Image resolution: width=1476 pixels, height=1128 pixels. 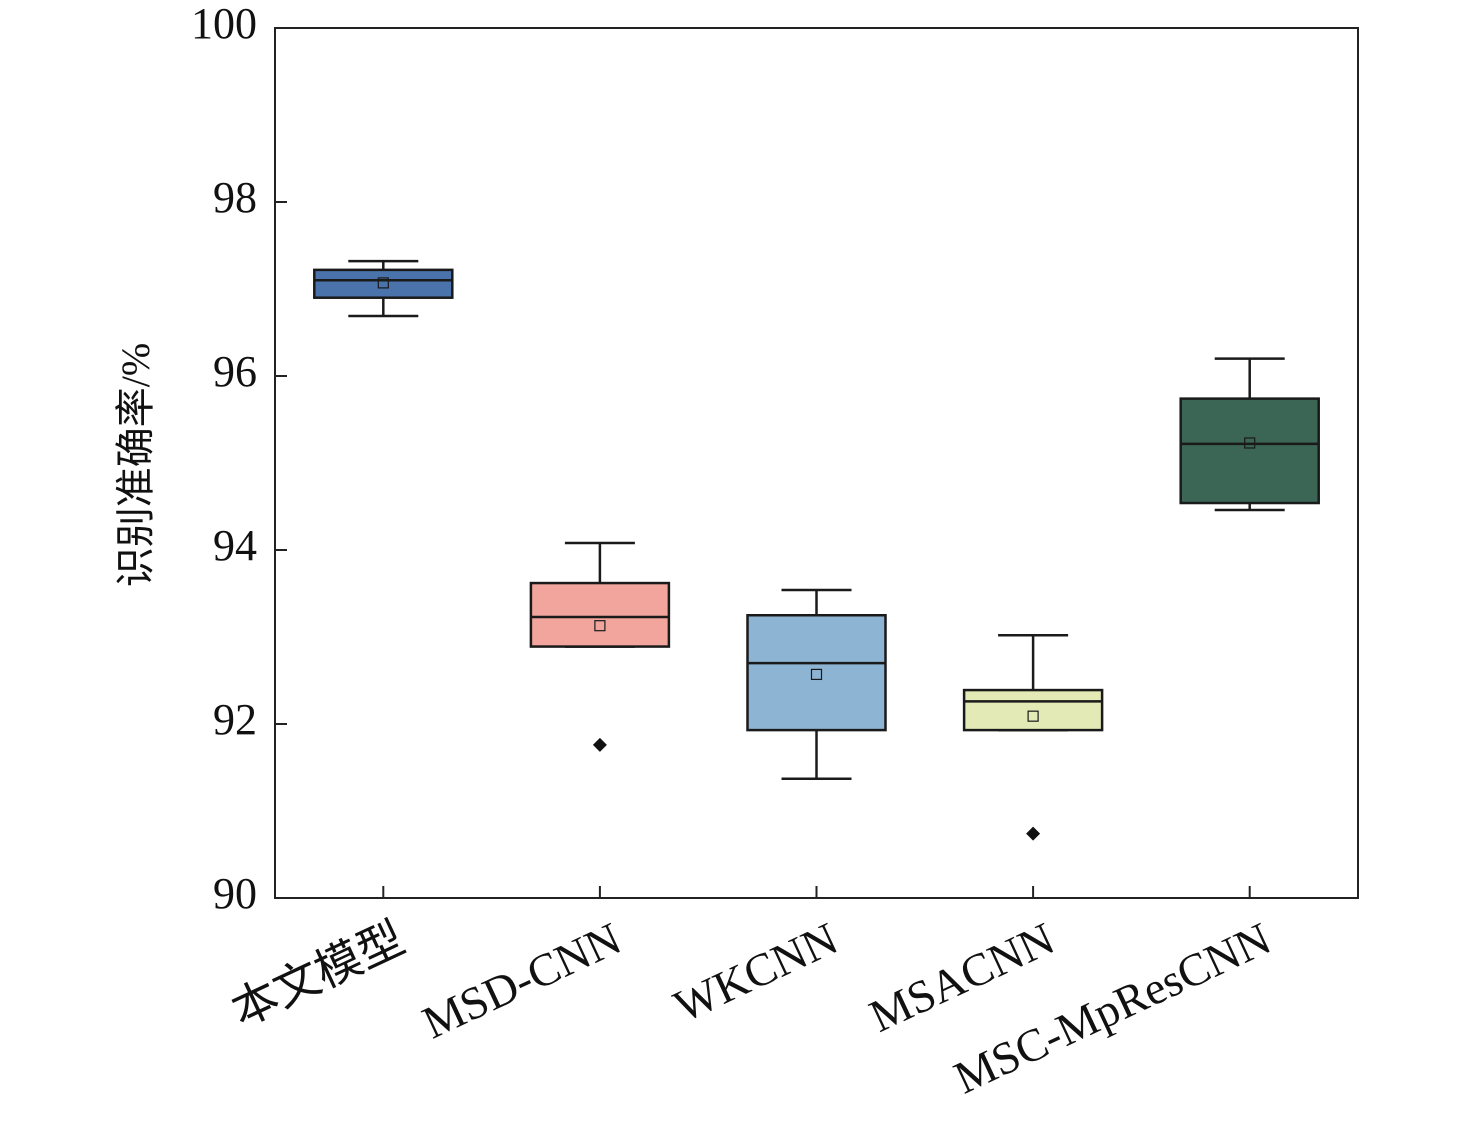 What do you see at coordinates (755, 972) in the screenshot?
I see `x-tick-label: WKCNN` at bounding box center [755, 972].